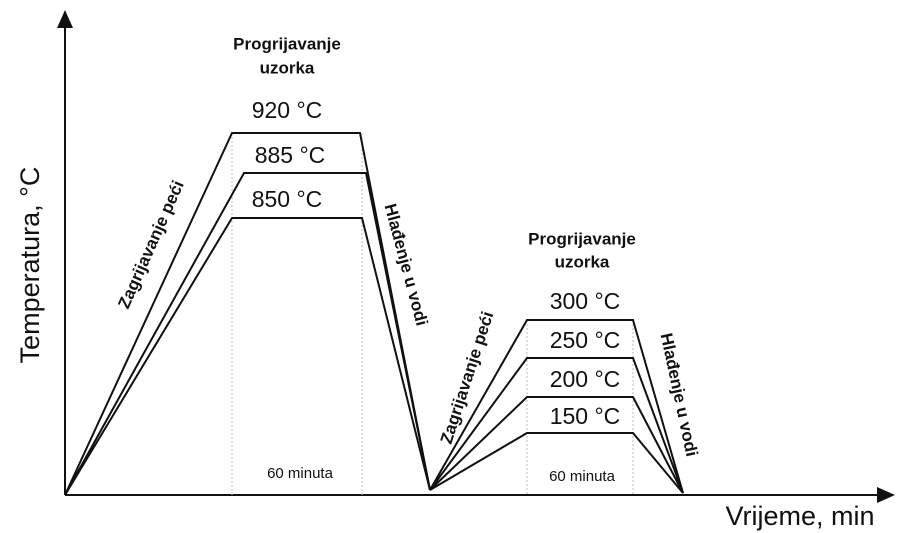  Describe the element at coordinates (799, 516) in the screenshot. I see `x-label: Vrijeme, min` at that location.